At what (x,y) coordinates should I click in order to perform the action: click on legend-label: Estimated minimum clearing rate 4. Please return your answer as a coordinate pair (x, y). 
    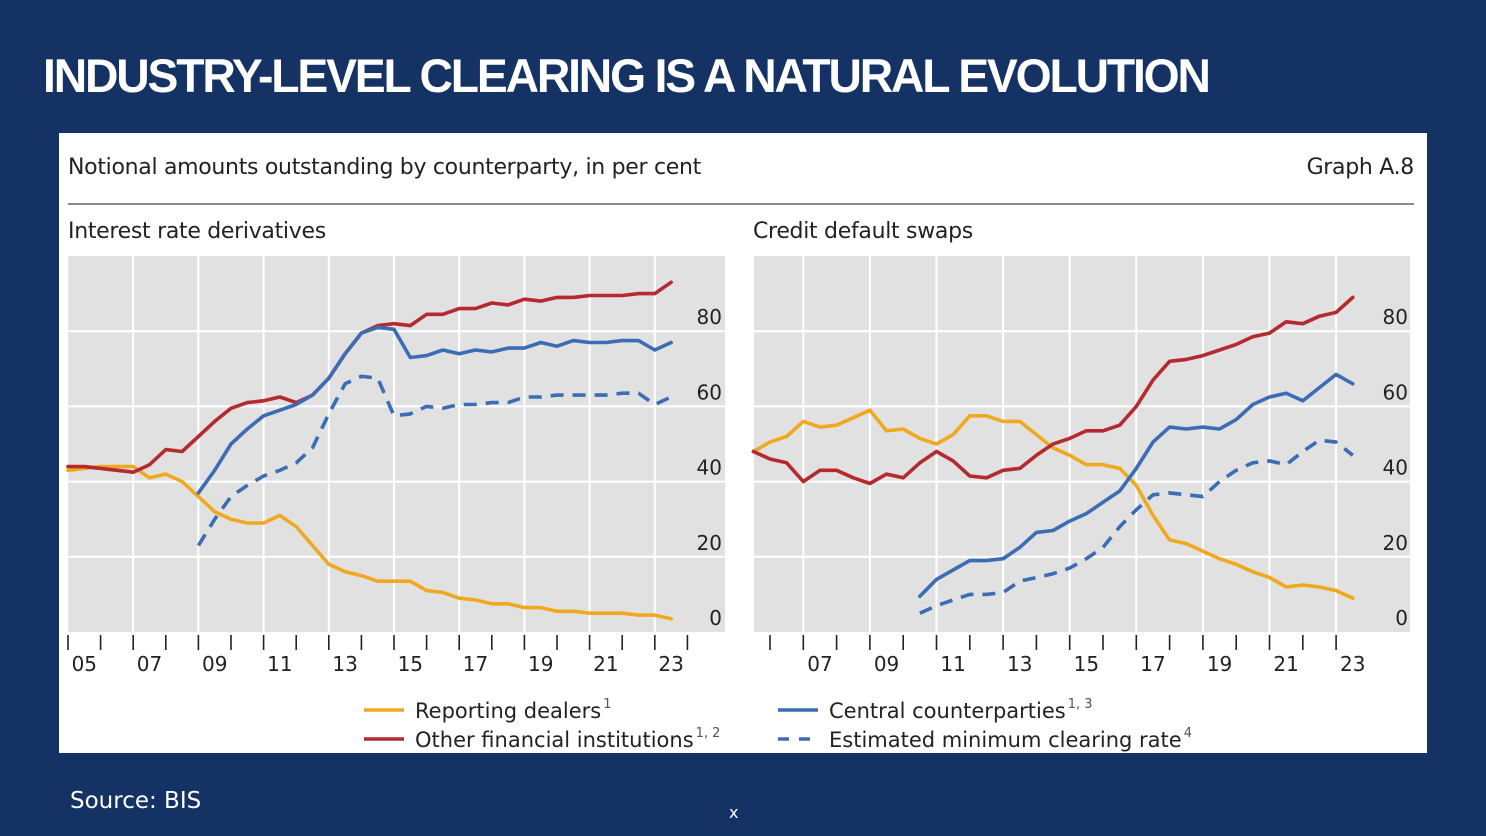
    Looking at the image, I should click on (1010, 739).